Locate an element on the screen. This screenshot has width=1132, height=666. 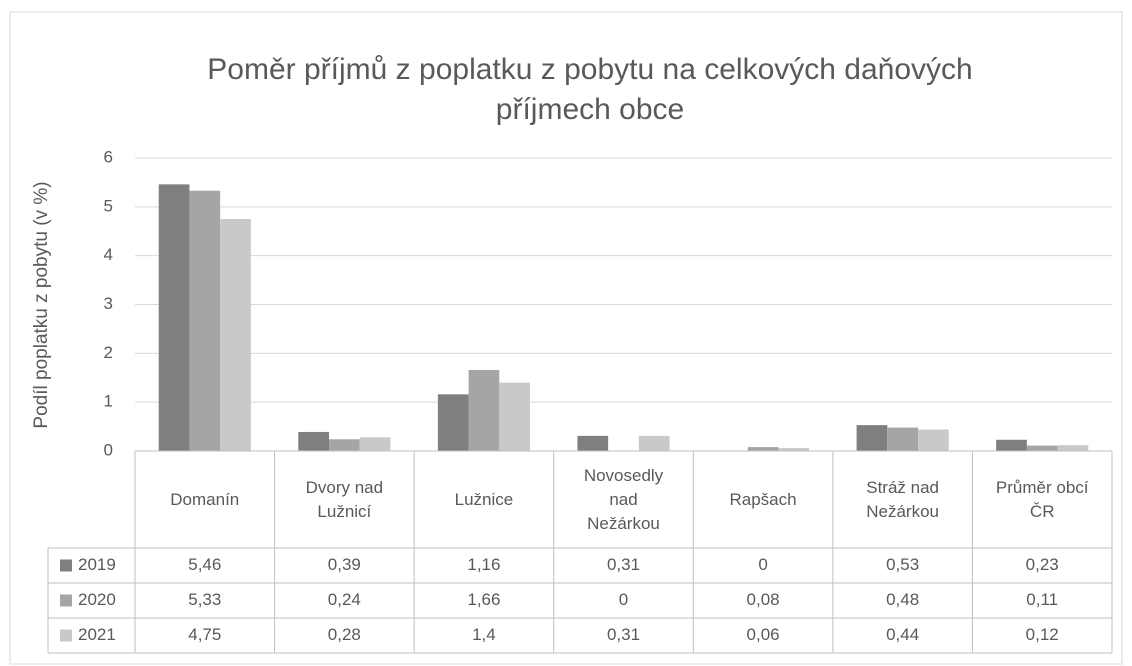
category-cell: Novosedly nad Nežárkou is located at coordinates (623, 499).